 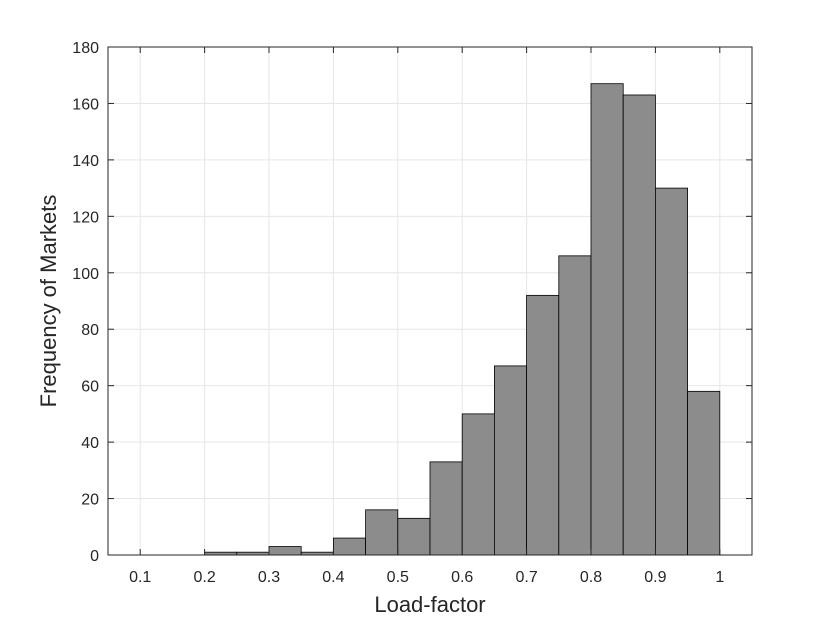 What do you see at coordinates (90, 330) in the screenshot?
I see `y-tick-label: 80` at bounding box center [90, 330].